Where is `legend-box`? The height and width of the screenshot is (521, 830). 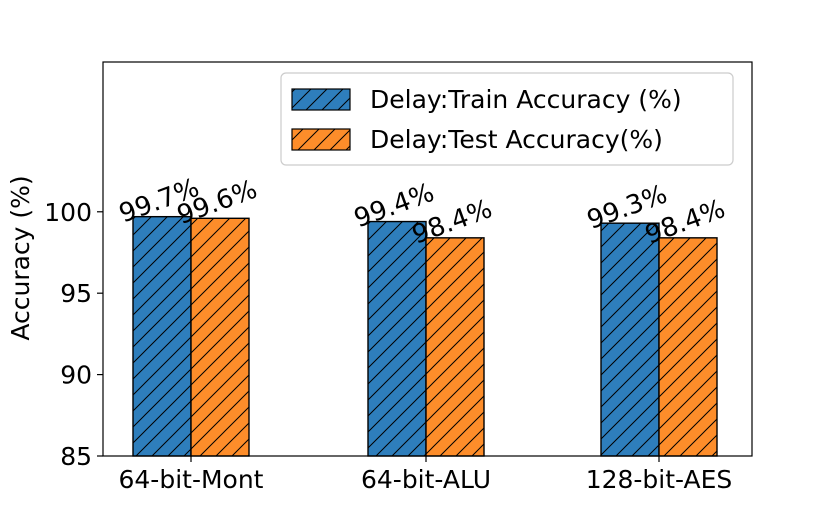 legend-box is located at coordinates (507, 119).